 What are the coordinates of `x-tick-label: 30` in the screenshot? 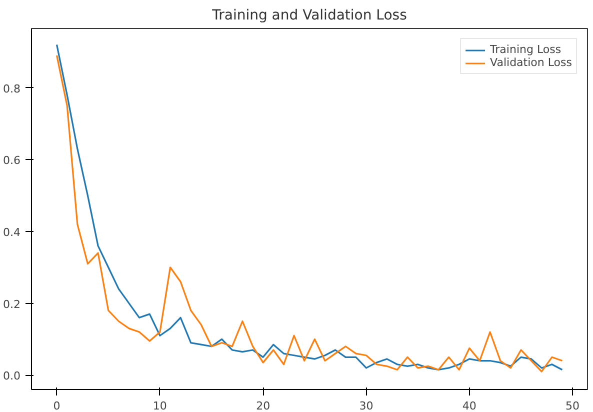 It's located at (366, 406).